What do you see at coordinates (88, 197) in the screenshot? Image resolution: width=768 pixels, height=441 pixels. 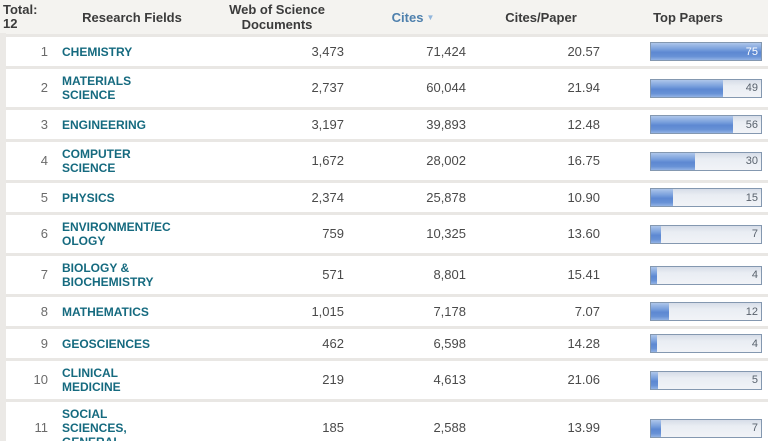 I see `research-field-link: PHYSICS` at bounding box center [88, 197].